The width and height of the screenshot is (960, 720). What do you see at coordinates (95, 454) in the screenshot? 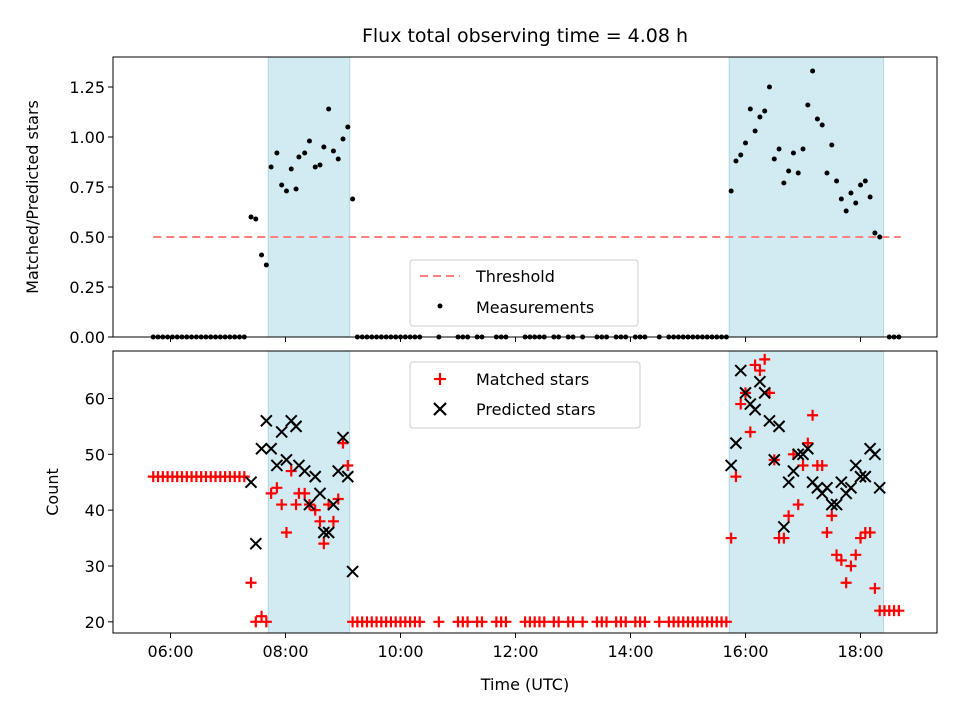
I see `bottom-y-tick-label: 50` at bounding box center [95, 454].